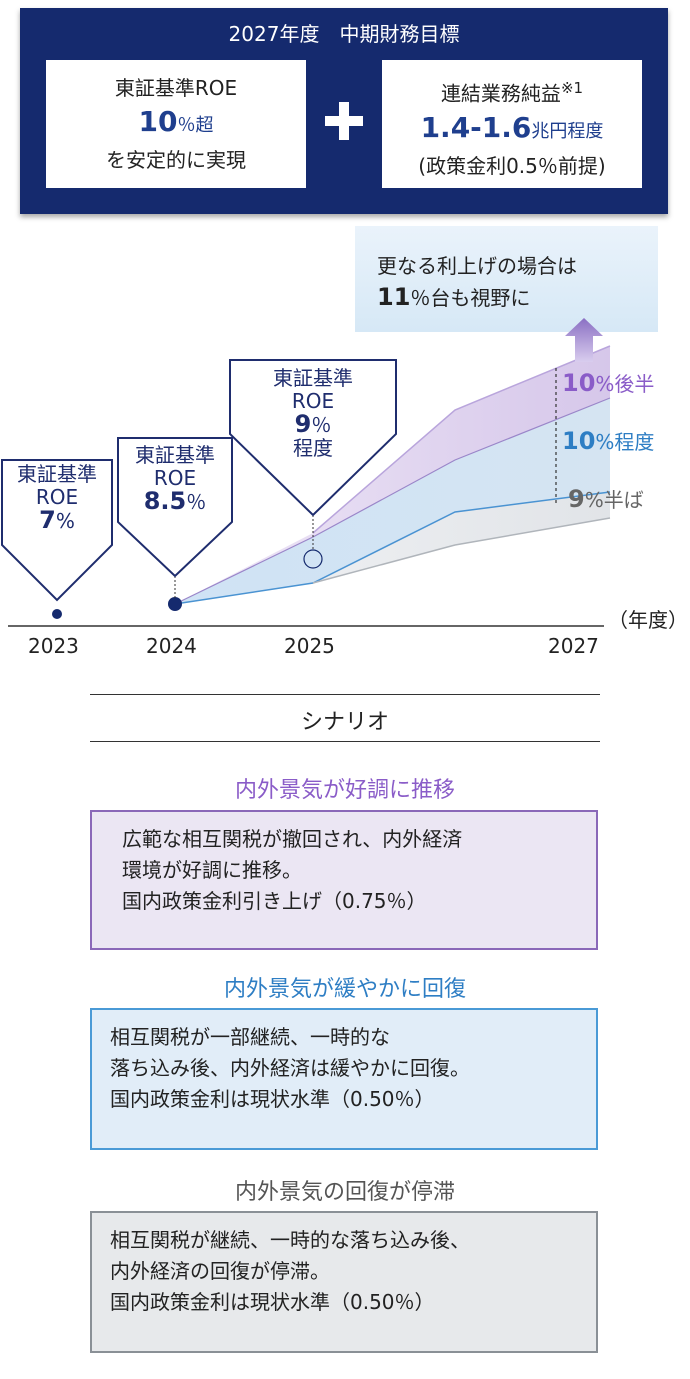 The image size is (690, 1379). I want to click on roe-target-value: 10, so click(158, 121).